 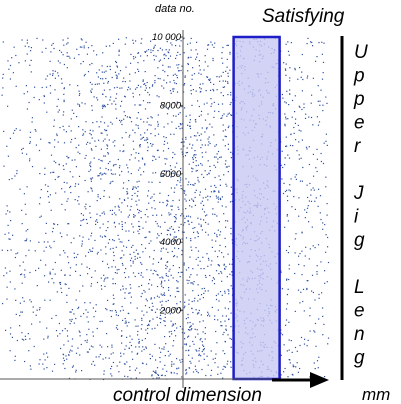 I want to click on right-label-char: e, so click(x=359, y=123).